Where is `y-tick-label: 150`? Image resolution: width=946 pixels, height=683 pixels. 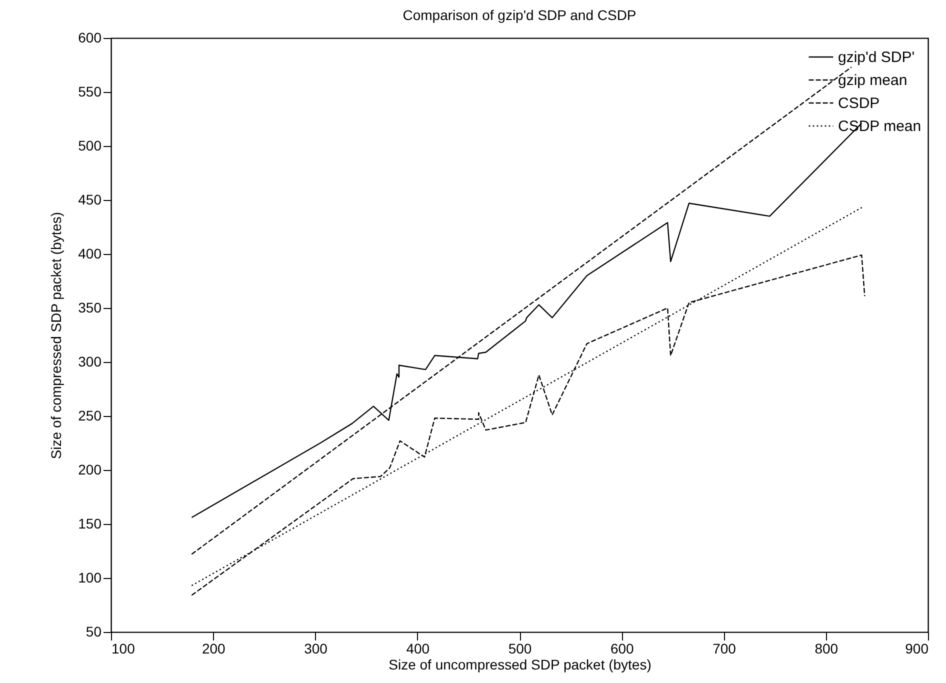 y-tick-label: 150 is located at coordinates (90, 524).